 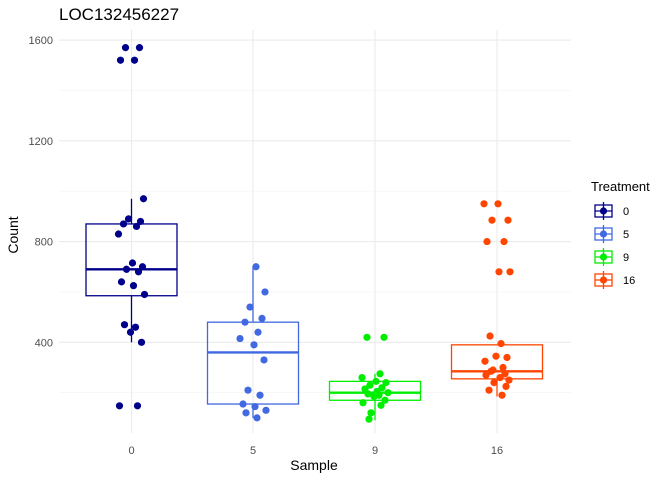 What do you see at coordinates (253, 451) in the screenshot?
I see `x-tick-label: 5` at bounding box center [253, 451].